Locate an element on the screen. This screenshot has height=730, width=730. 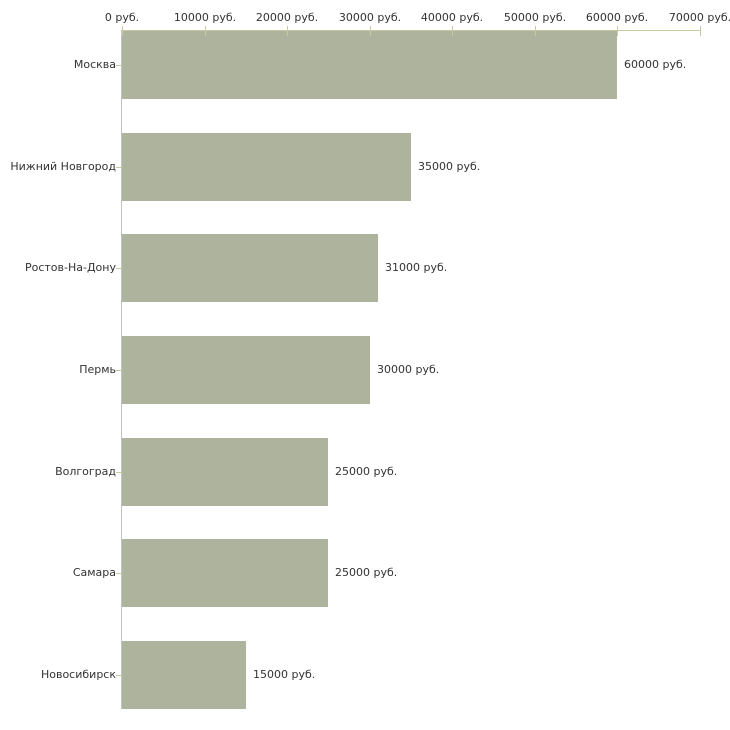
category-label: Пермь is located at coordinates (97, 369).